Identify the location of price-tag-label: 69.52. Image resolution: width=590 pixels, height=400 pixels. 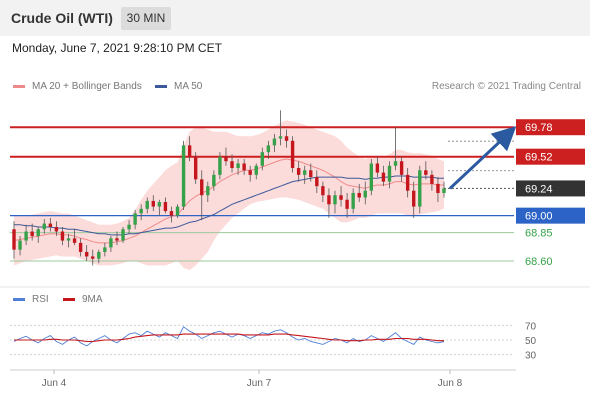
(539, 158).